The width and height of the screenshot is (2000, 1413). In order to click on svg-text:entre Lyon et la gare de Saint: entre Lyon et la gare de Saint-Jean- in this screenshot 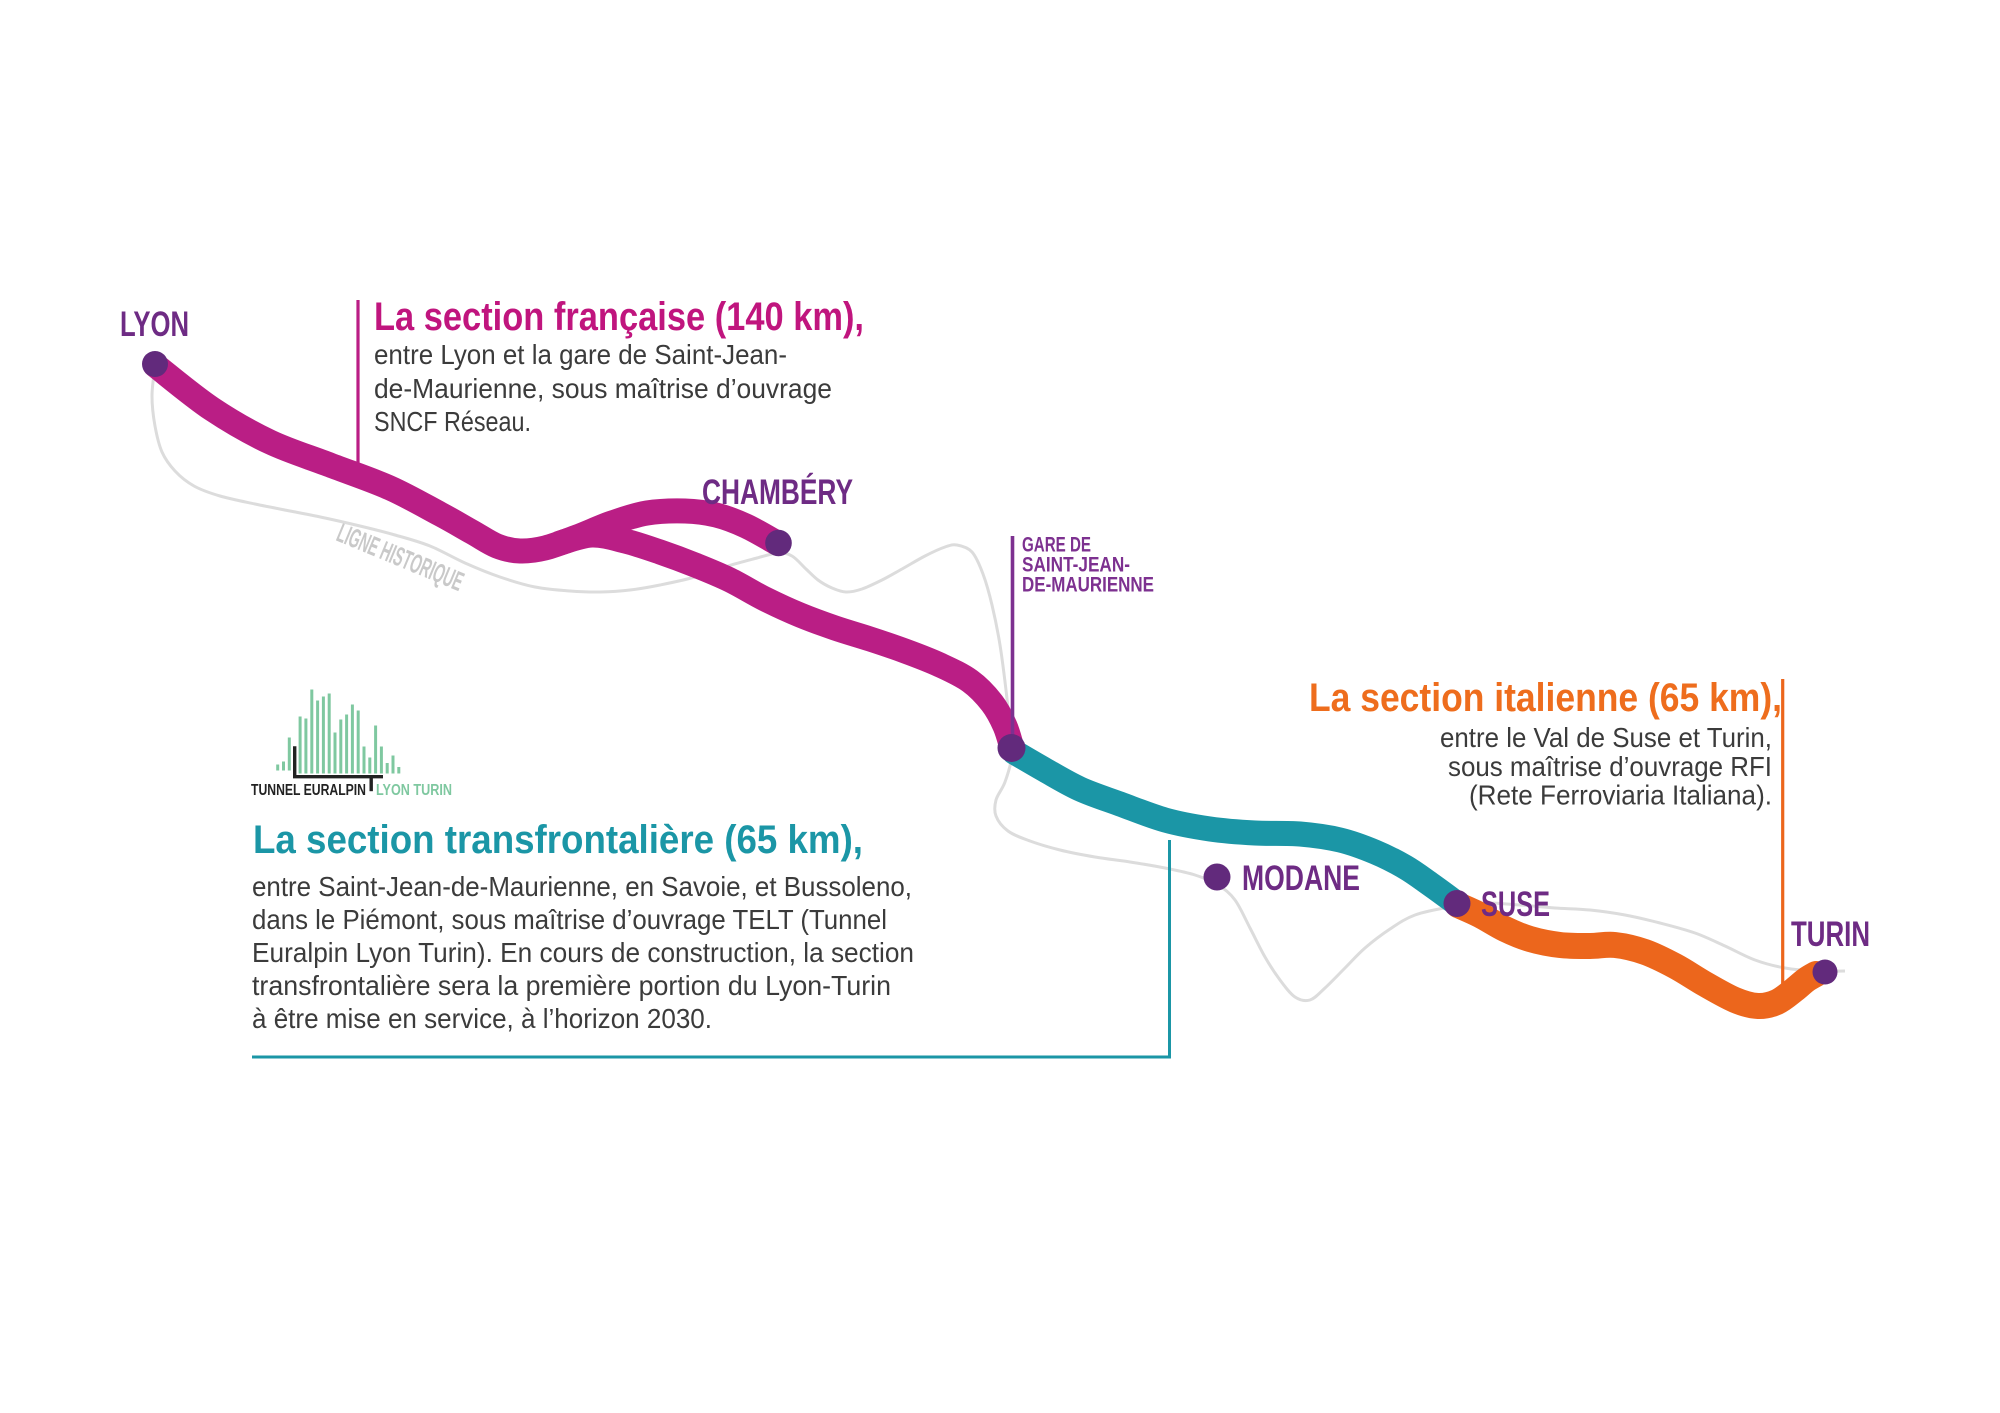, I will do `click(580, 354)`.